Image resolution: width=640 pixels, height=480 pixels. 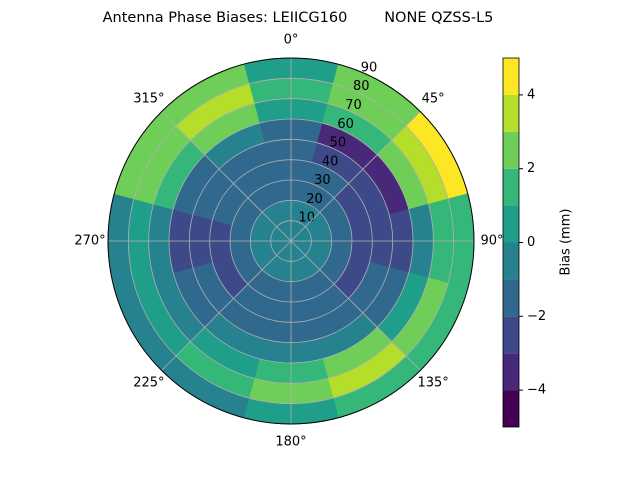 I want to click on r-tick-label: 40, so click(x=330, y=161).